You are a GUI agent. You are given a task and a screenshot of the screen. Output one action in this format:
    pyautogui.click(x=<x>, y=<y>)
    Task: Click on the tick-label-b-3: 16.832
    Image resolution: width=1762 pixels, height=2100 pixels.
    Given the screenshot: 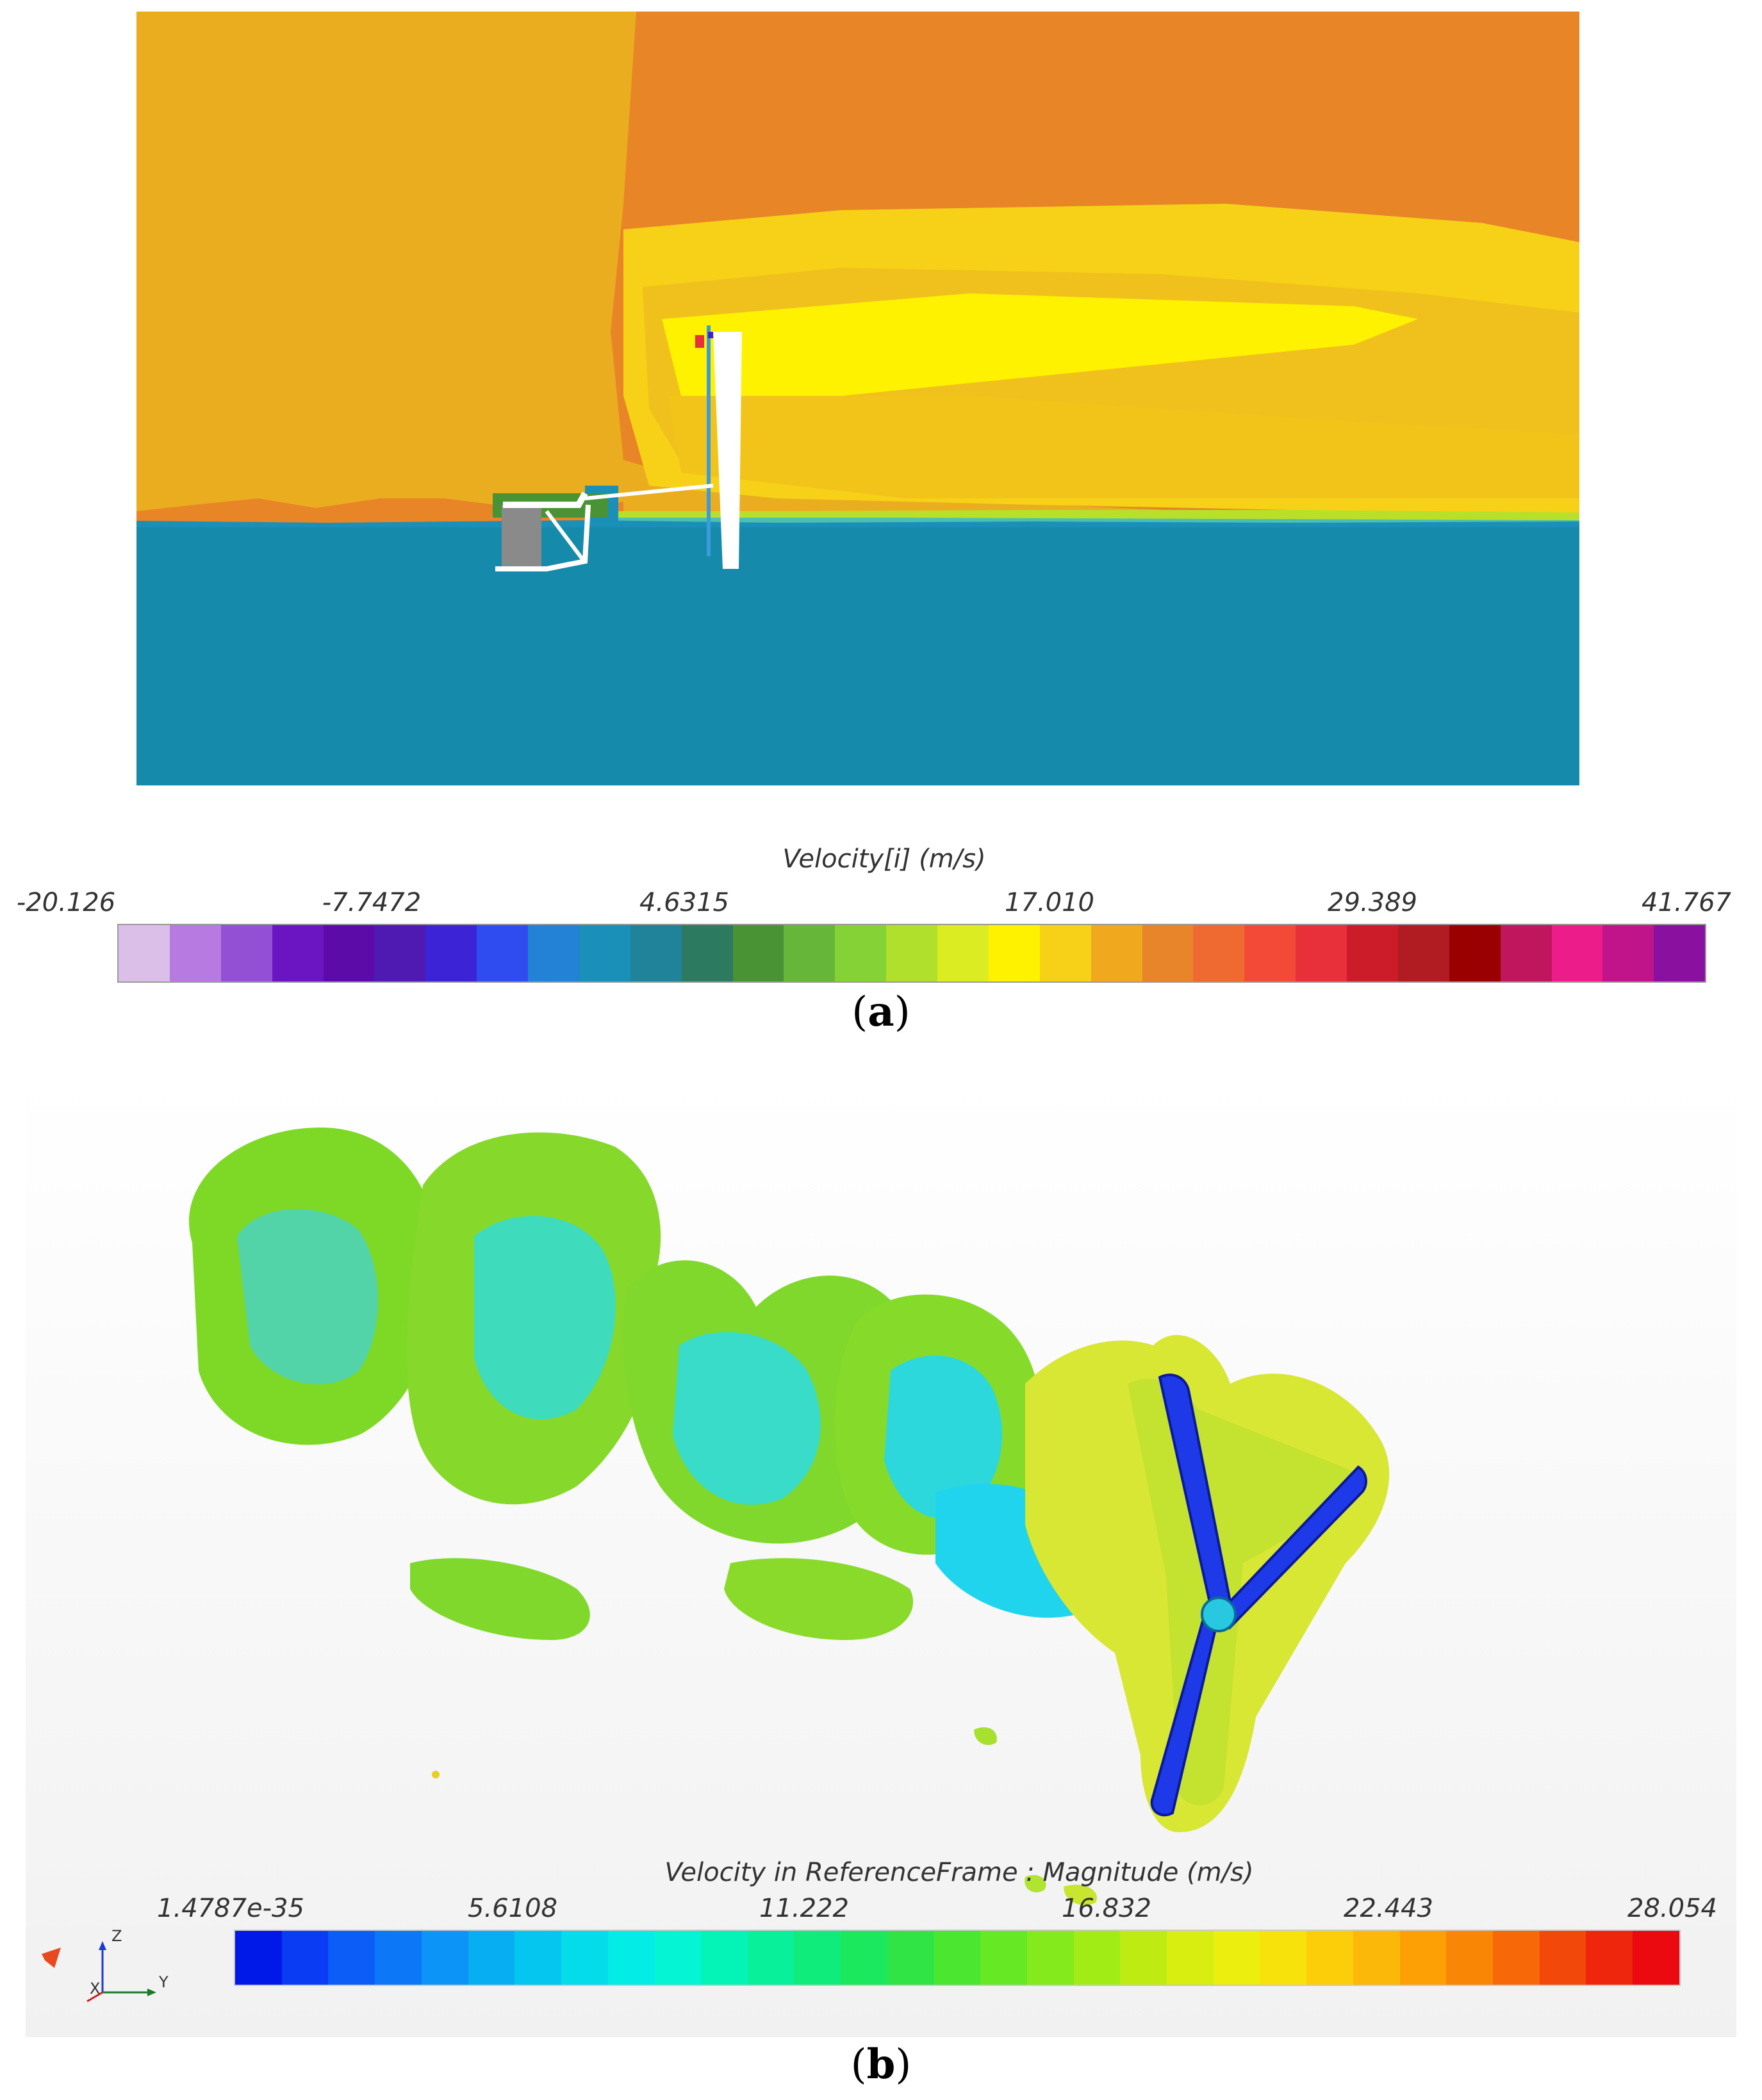 What is the action you would take?
    pyautogui.click(x=1106, y=1908)
    